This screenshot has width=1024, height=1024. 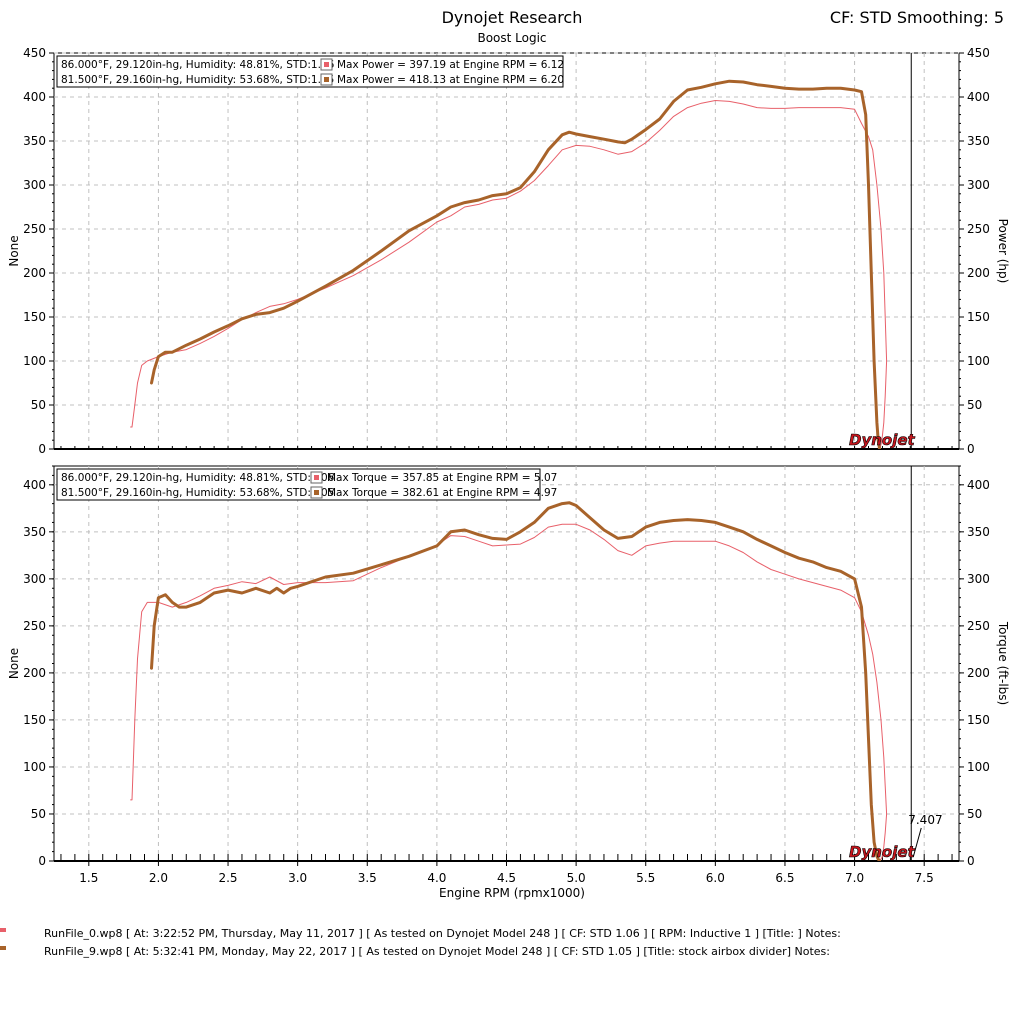 I want to click on panel-2-x-tick-label: 6.0, so click(x=715, y=878).